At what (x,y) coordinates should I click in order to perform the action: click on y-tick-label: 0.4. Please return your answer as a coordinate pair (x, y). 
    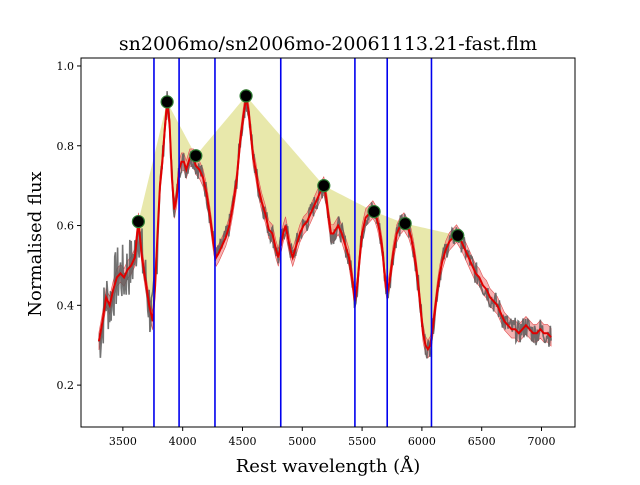
    Looking at the image, I should click on (66, 305).